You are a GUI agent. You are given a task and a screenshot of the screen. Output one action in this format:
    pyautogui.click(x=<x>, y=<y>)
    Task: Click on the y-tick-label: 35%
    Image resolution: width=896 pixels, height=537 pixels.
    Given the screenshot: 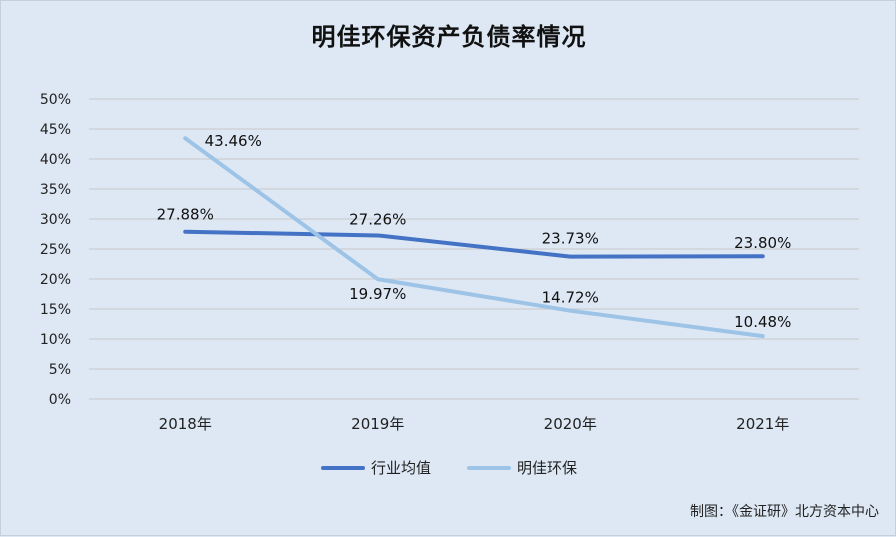 What is the action you would take?
    pyautogui.click(x=55, y=190)
    